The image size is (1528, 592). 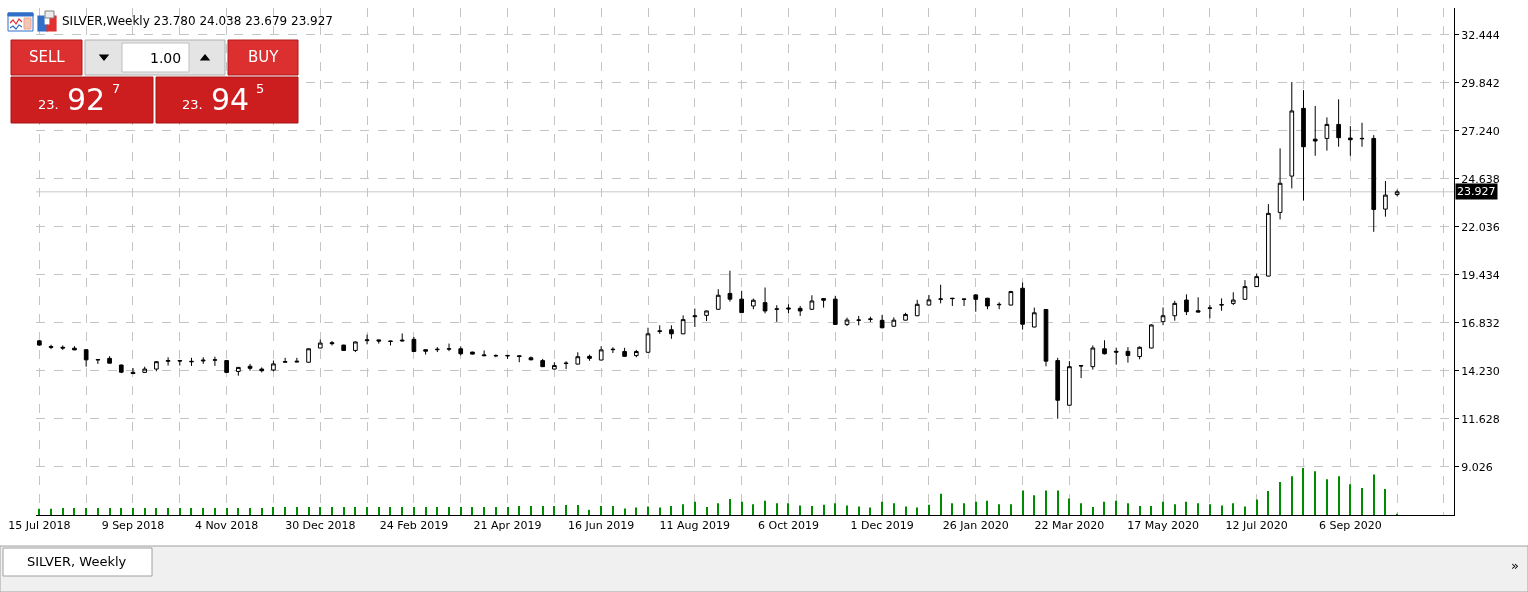 What do you see at coordinates (788, 526) in the screenshot?
I see `x-tick-label: 6 Oct 2019` at bounding box center [788, 526].